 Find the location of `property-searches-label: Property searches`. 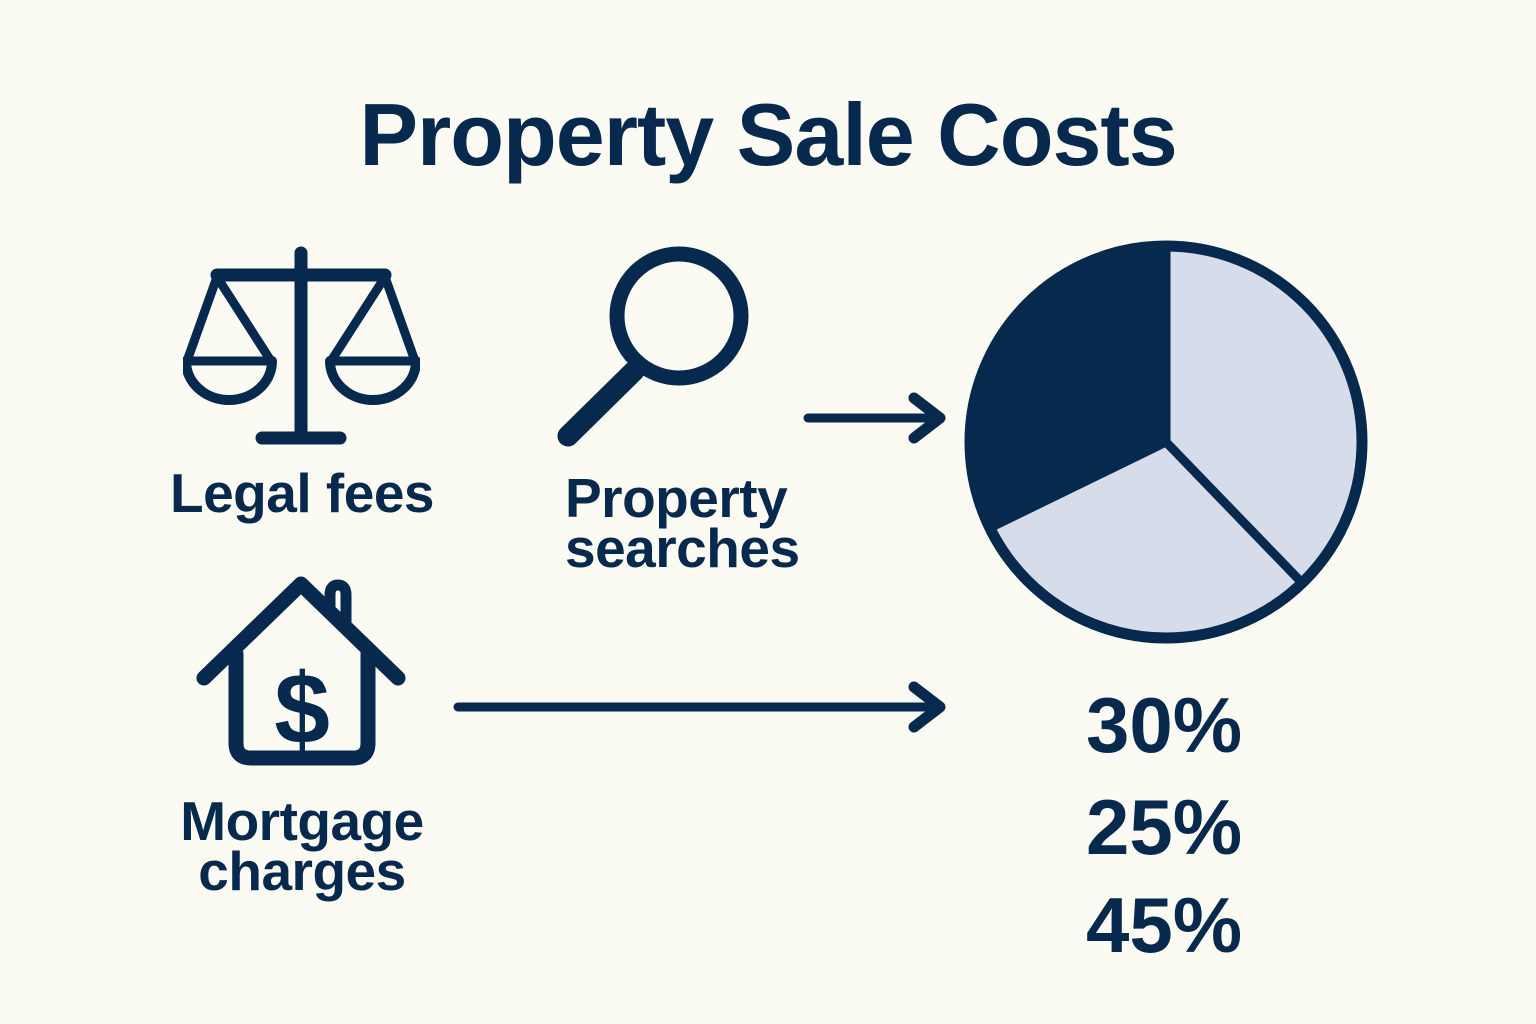

property-searches-label: Property searches is located at coordinates (682, 523).